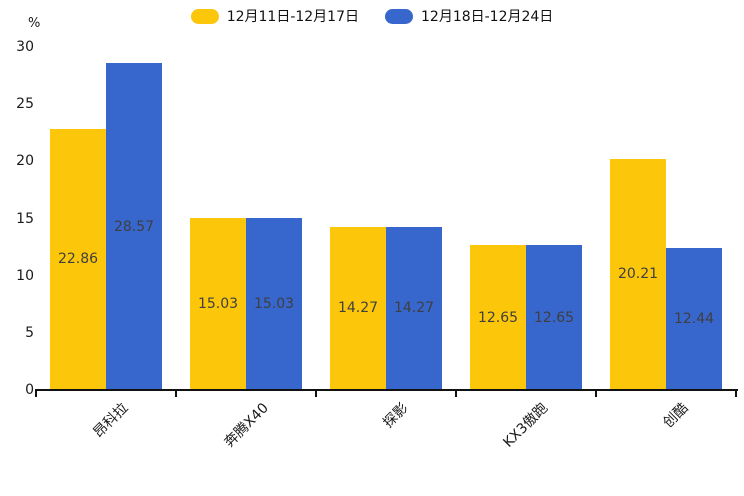  Describe the element at coordinates (29, 332) in the screenshot. I see `y-axis-tick-label: 5` at that location.